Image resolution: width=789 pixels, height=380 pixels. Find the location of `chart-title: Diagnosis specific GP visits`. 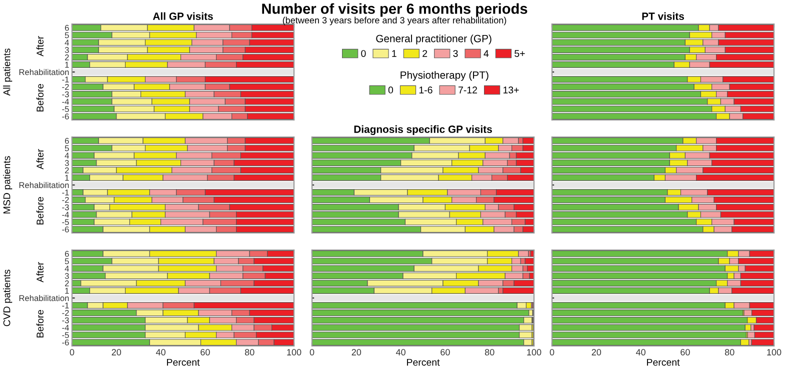

chart-title: Diagnosis specific GP visits is located at coordinates (423, 130).